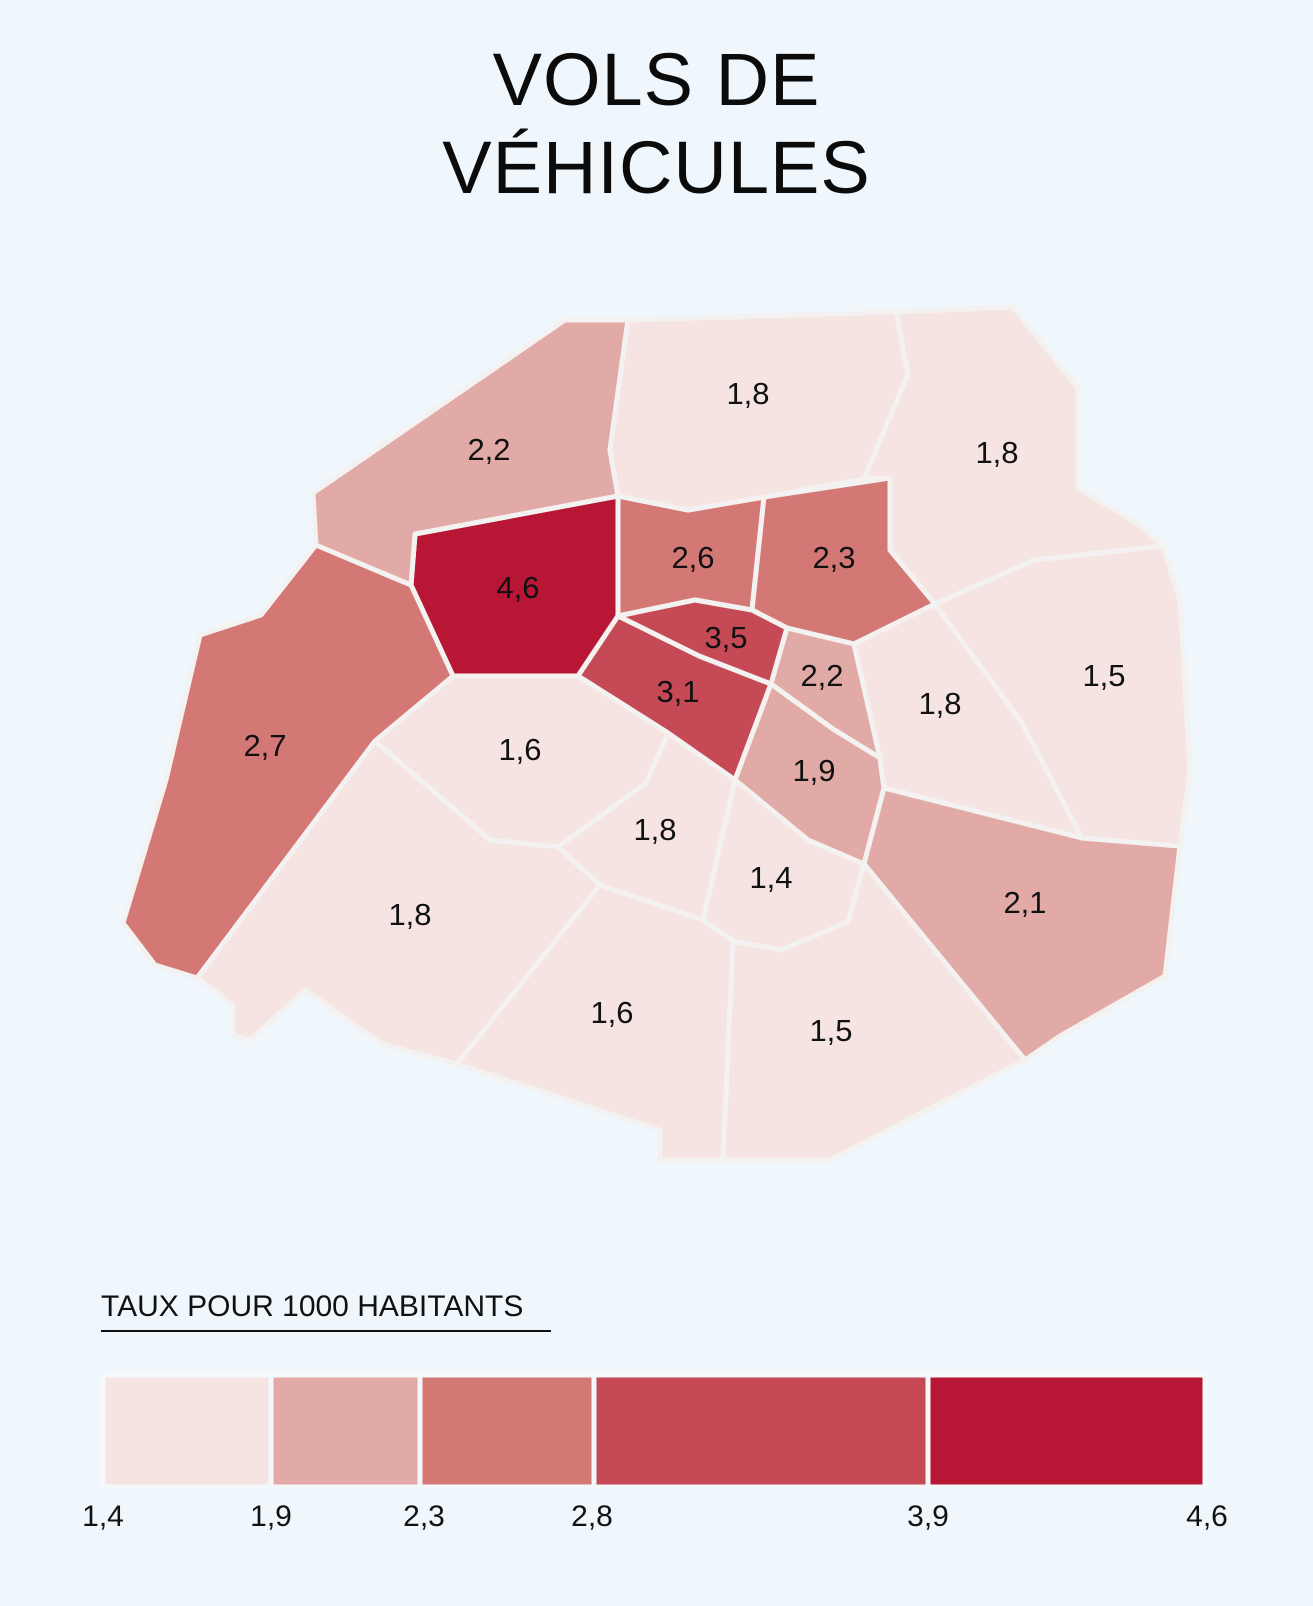  I want to click on district-a16, so click(288, 761).